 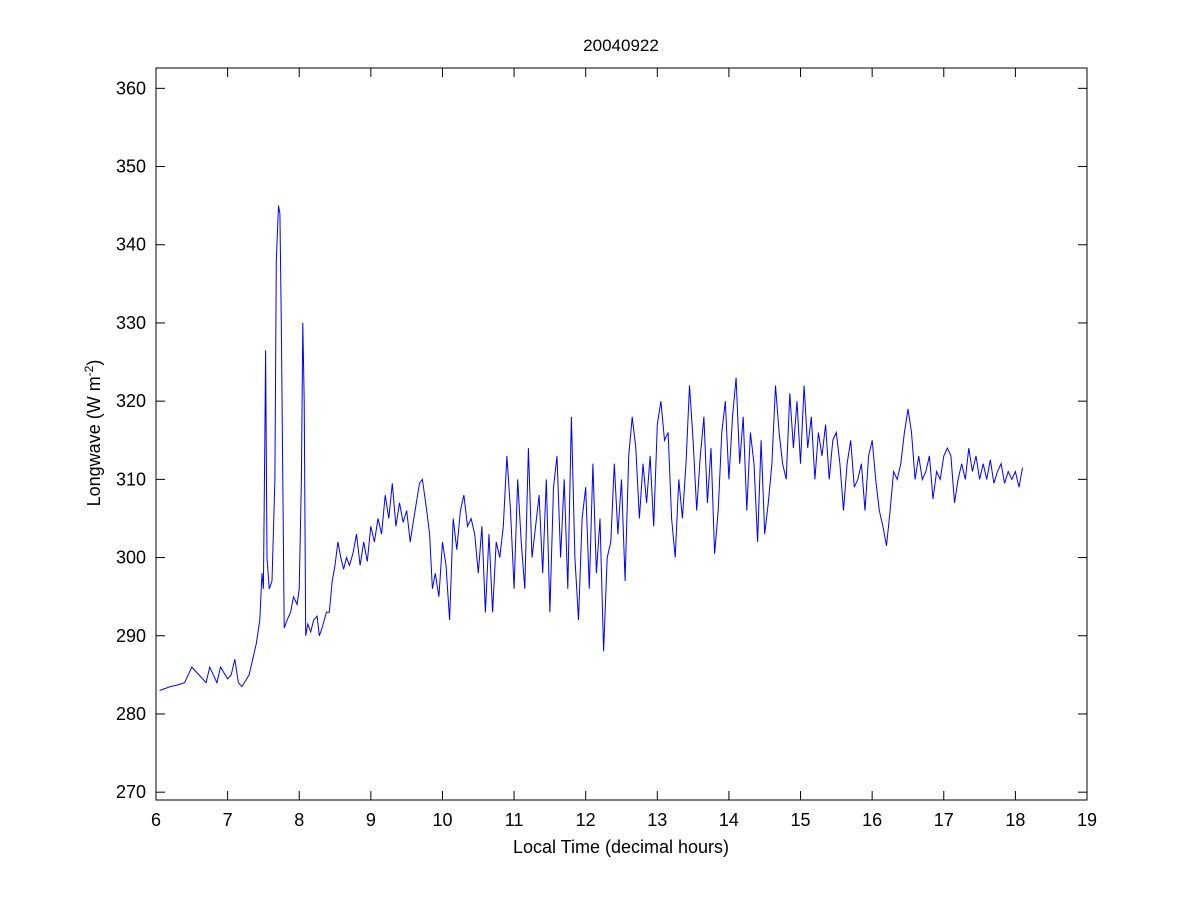 I want to click on y-tick-label: 310, so click(x=131, y=479).